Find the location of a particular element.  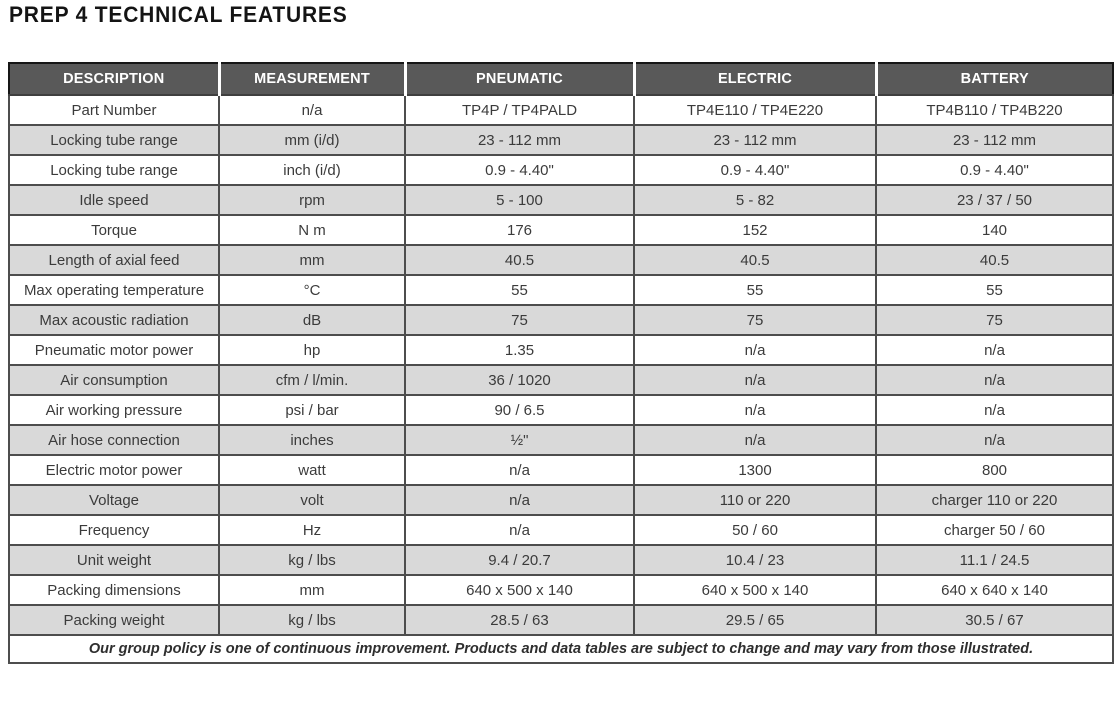

header-measurement: MEASUREMENT is located at coordinates (311, 79).